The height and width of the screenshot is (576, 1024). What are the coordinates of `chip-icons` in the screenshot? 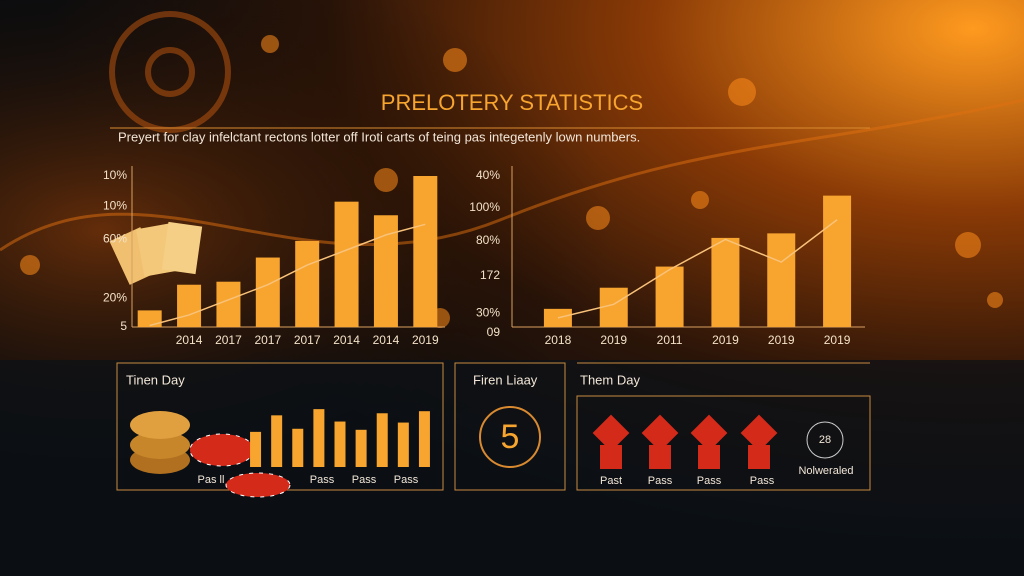 It's located at (685, 441).